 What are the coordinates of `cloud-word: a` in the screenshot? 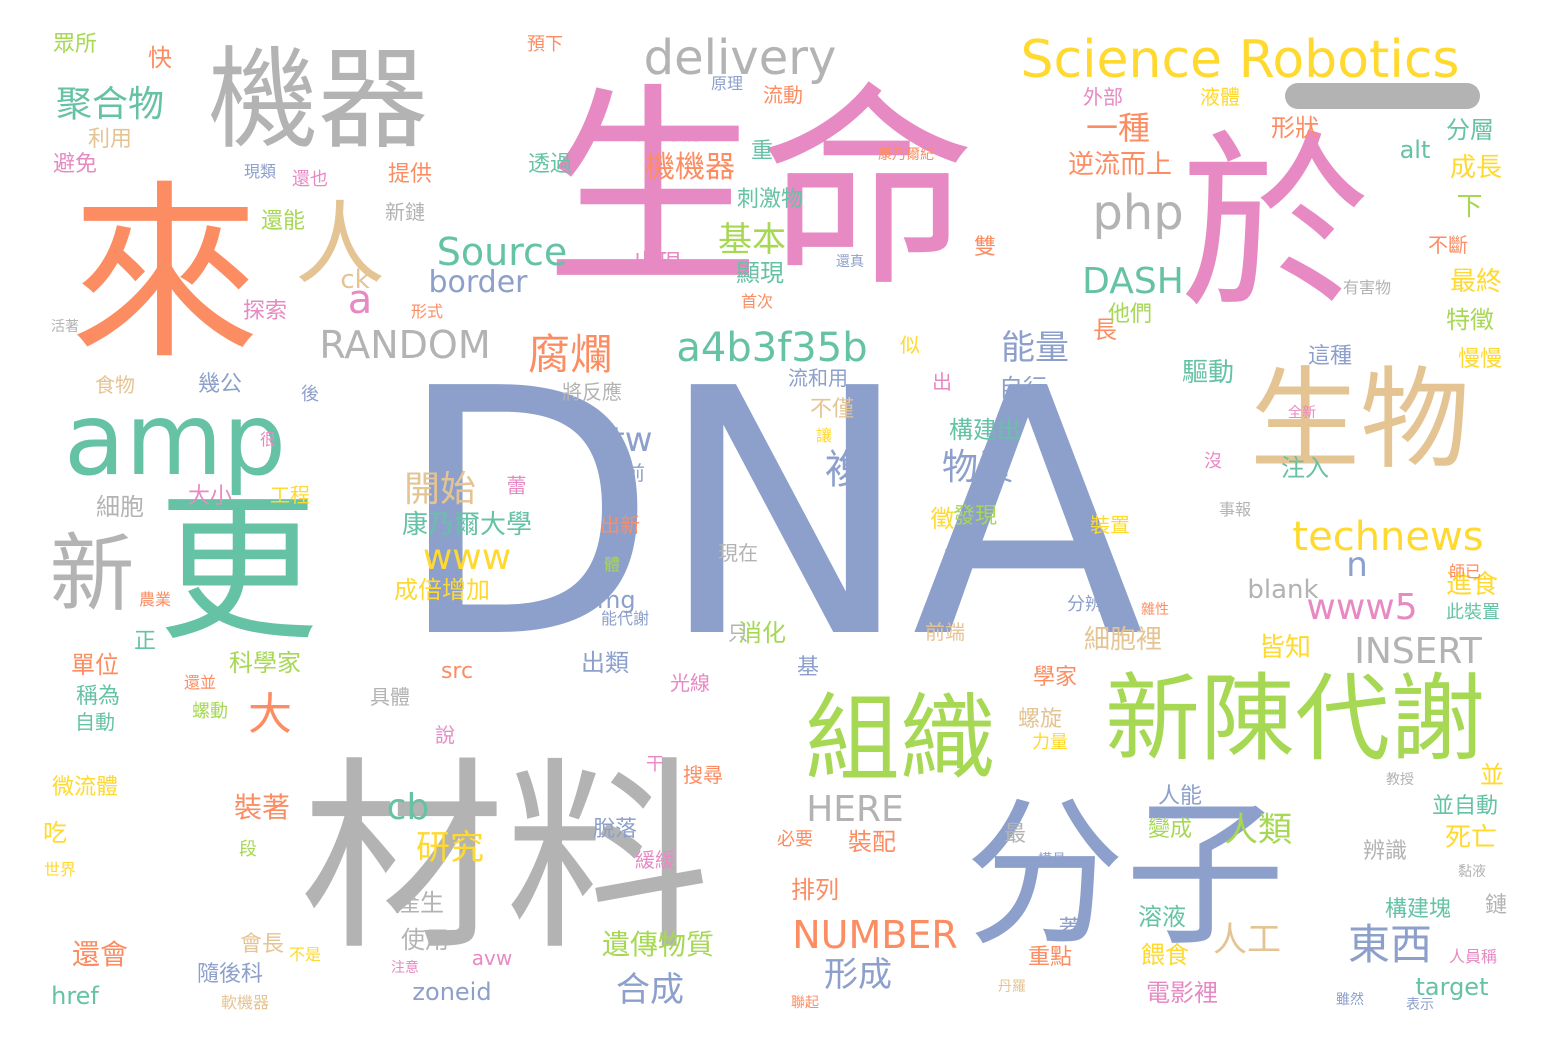 It's located at (360, 300).